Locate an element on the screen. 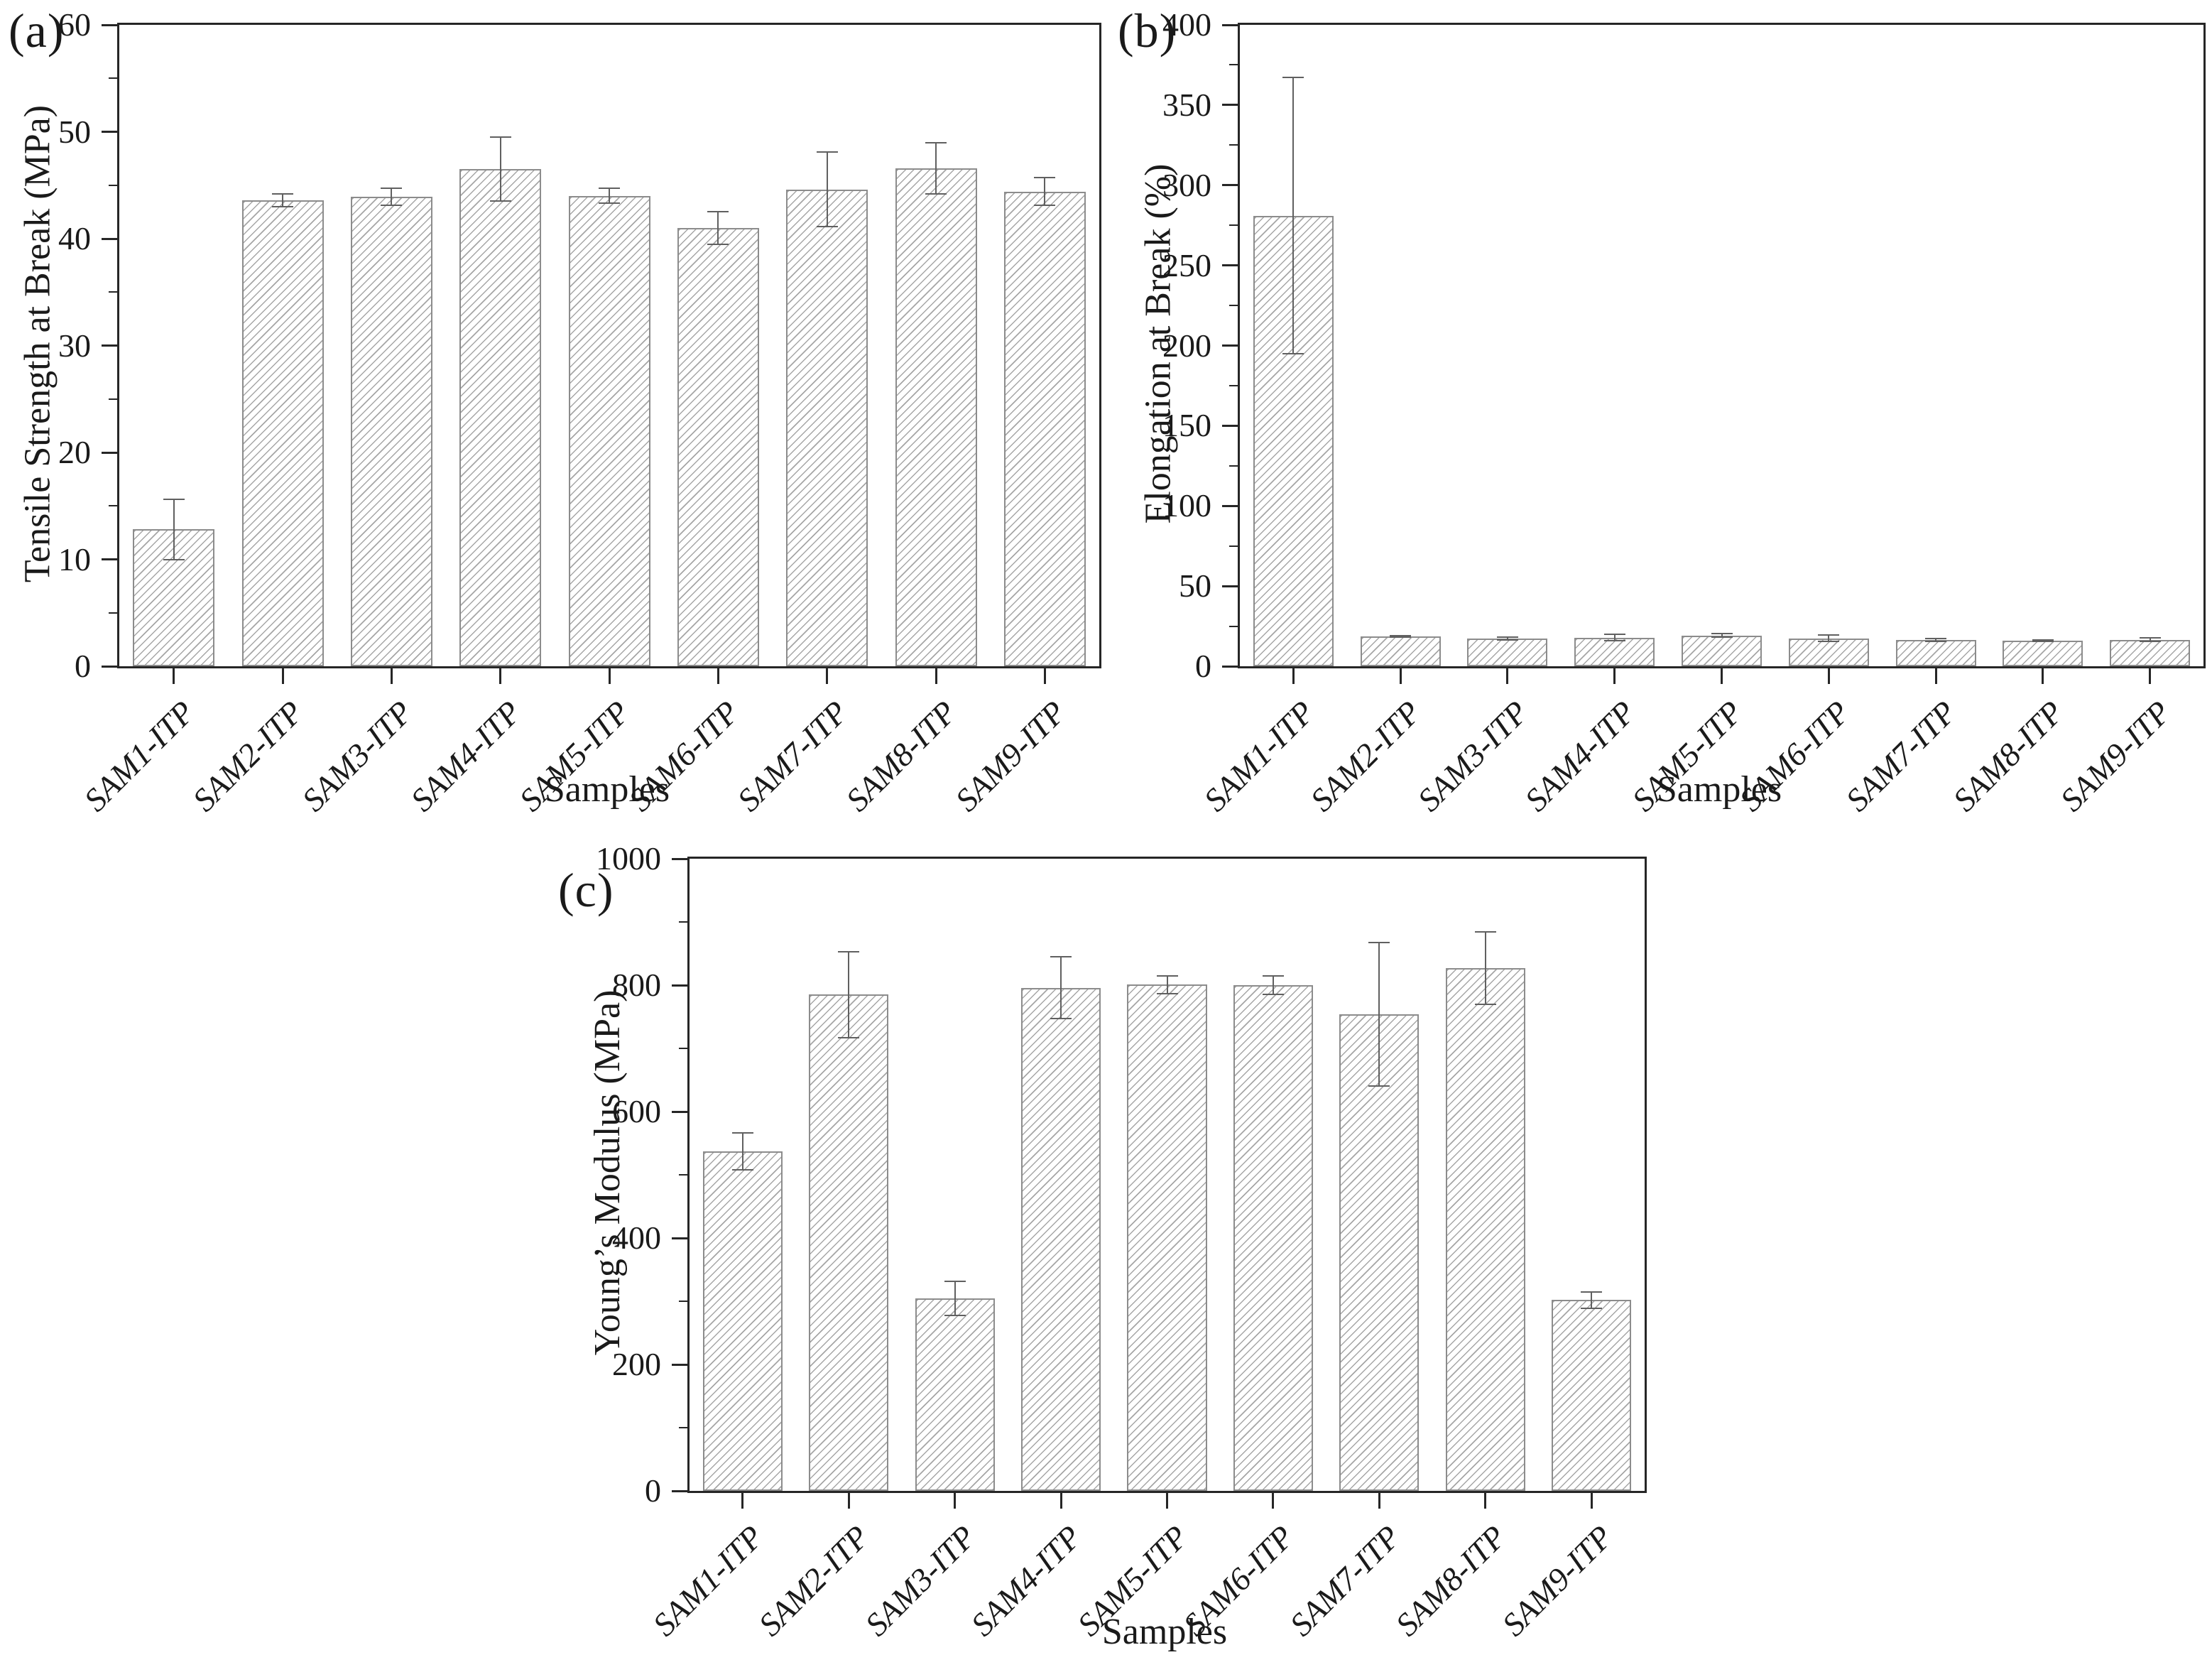 This screenshot has height=1672, width=2212. error-cap-top-SAM5-ITP is located at coordinates (1167, 976).